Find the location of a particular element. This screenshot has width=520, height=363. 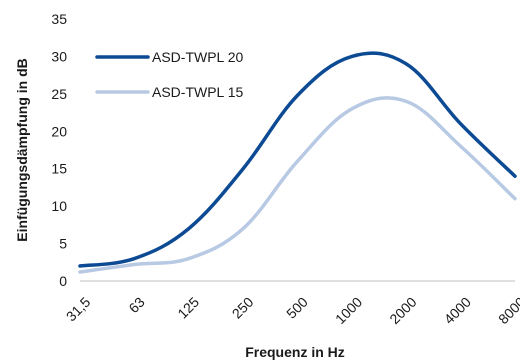

x-tick-label: 63 is located at coordinates (136, 305).